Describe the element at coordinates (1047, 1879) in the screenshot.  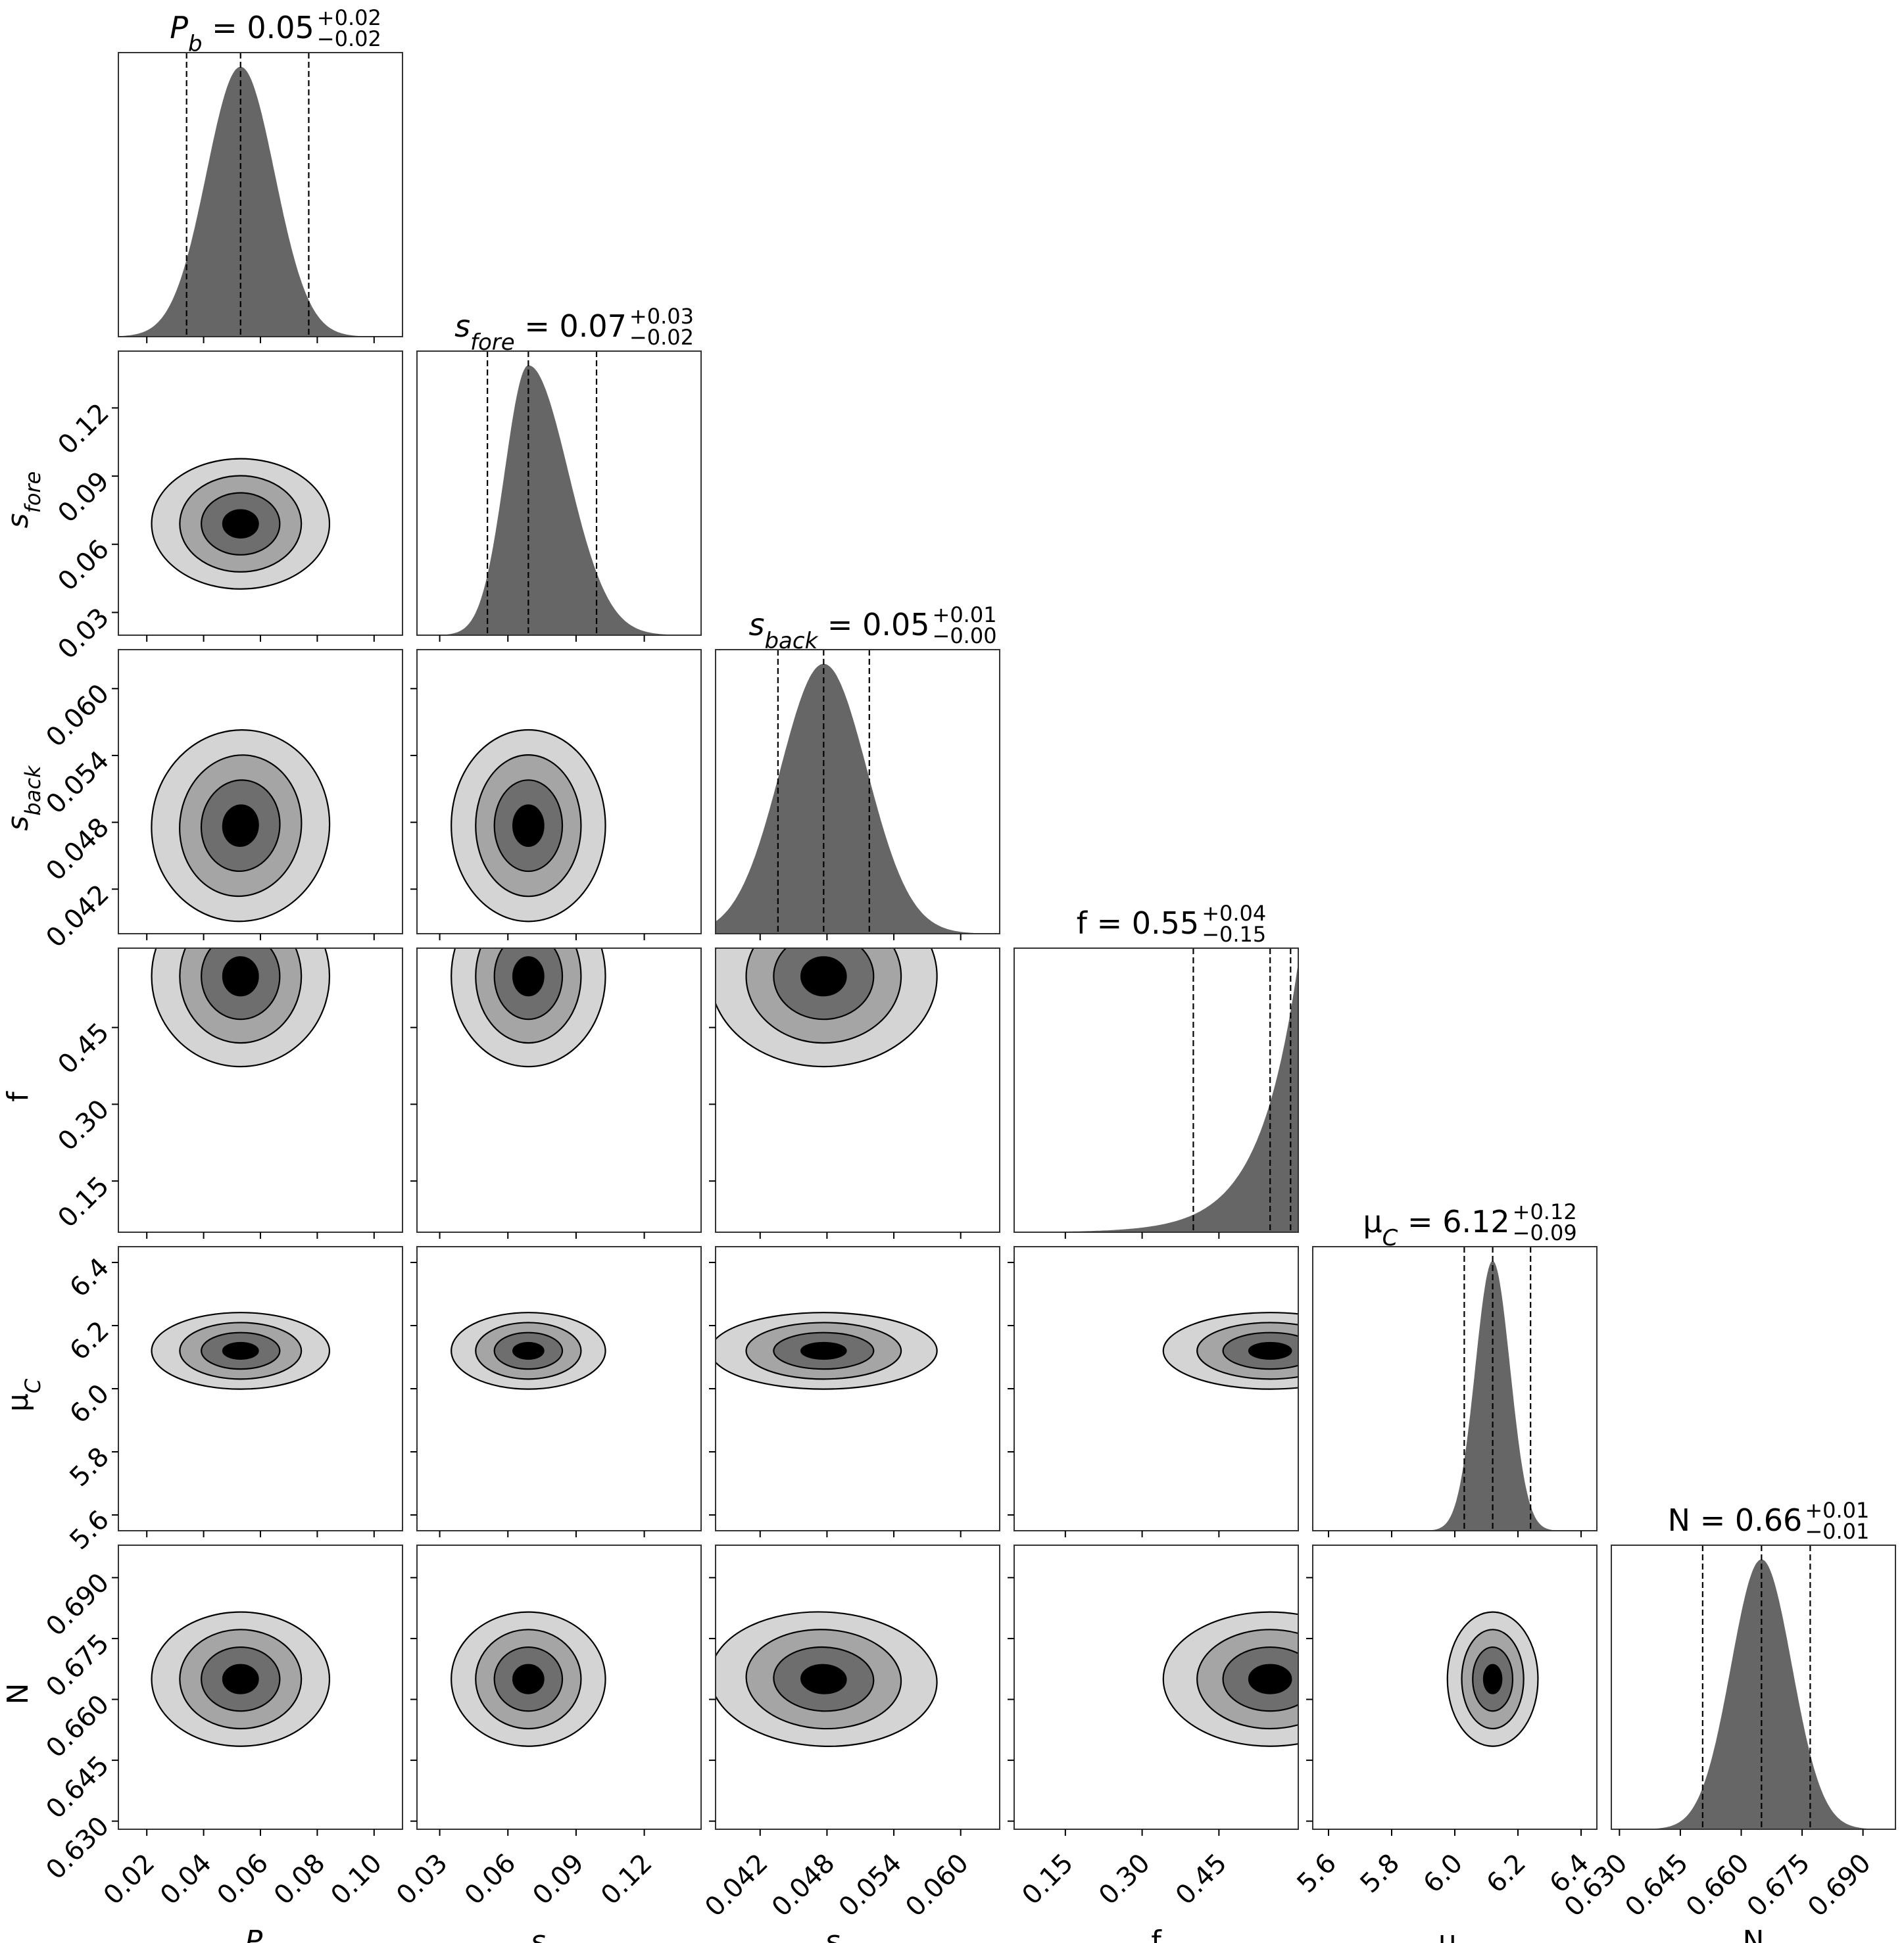
I see `x-tick-label-f: 0.15` at that location.